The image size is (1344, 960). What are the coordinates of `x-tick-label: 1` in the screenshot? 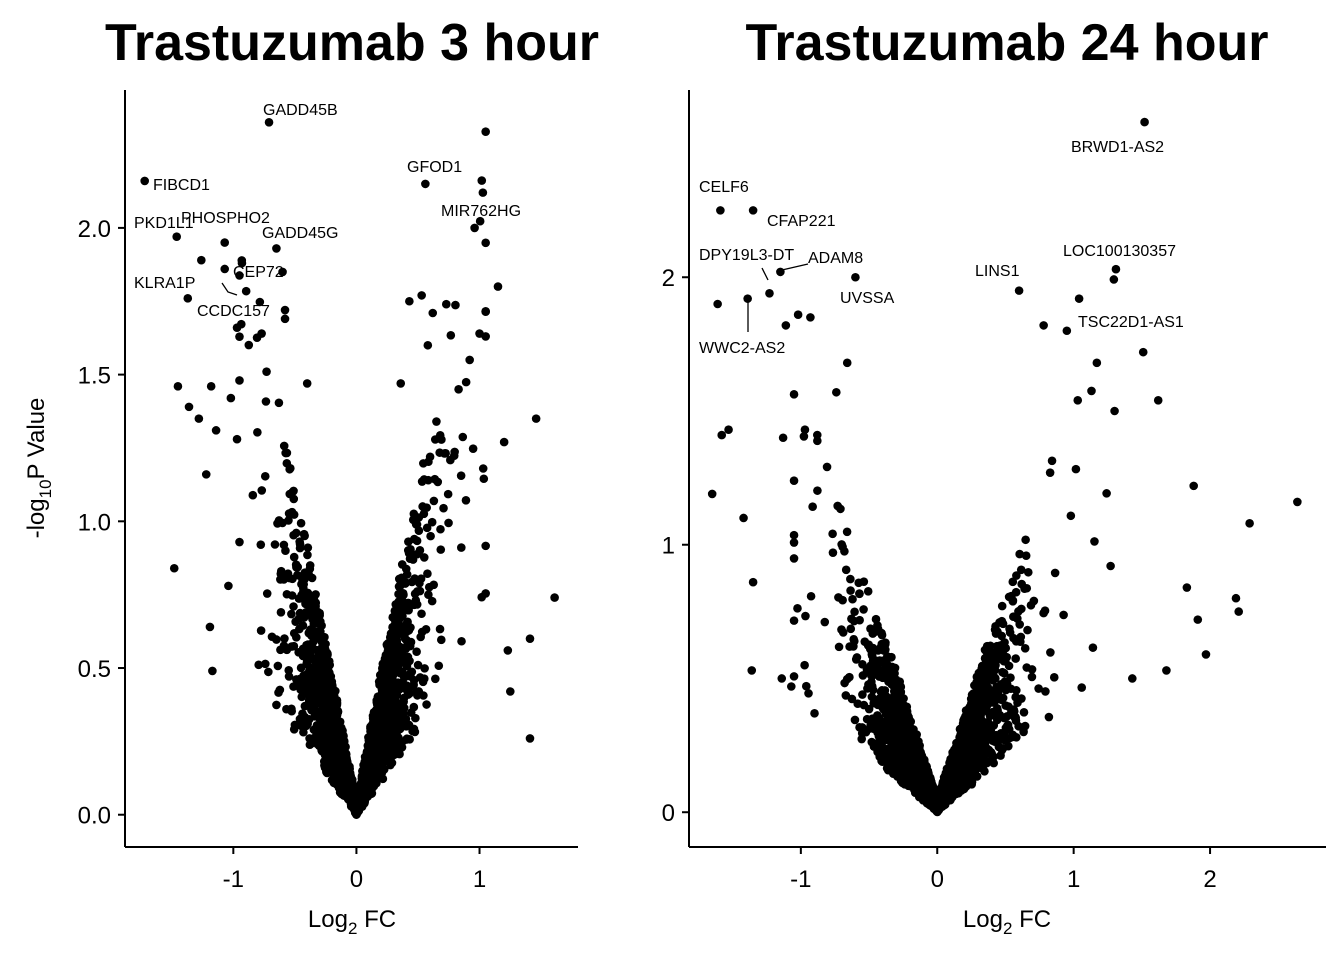 It's located at (1073, 879).